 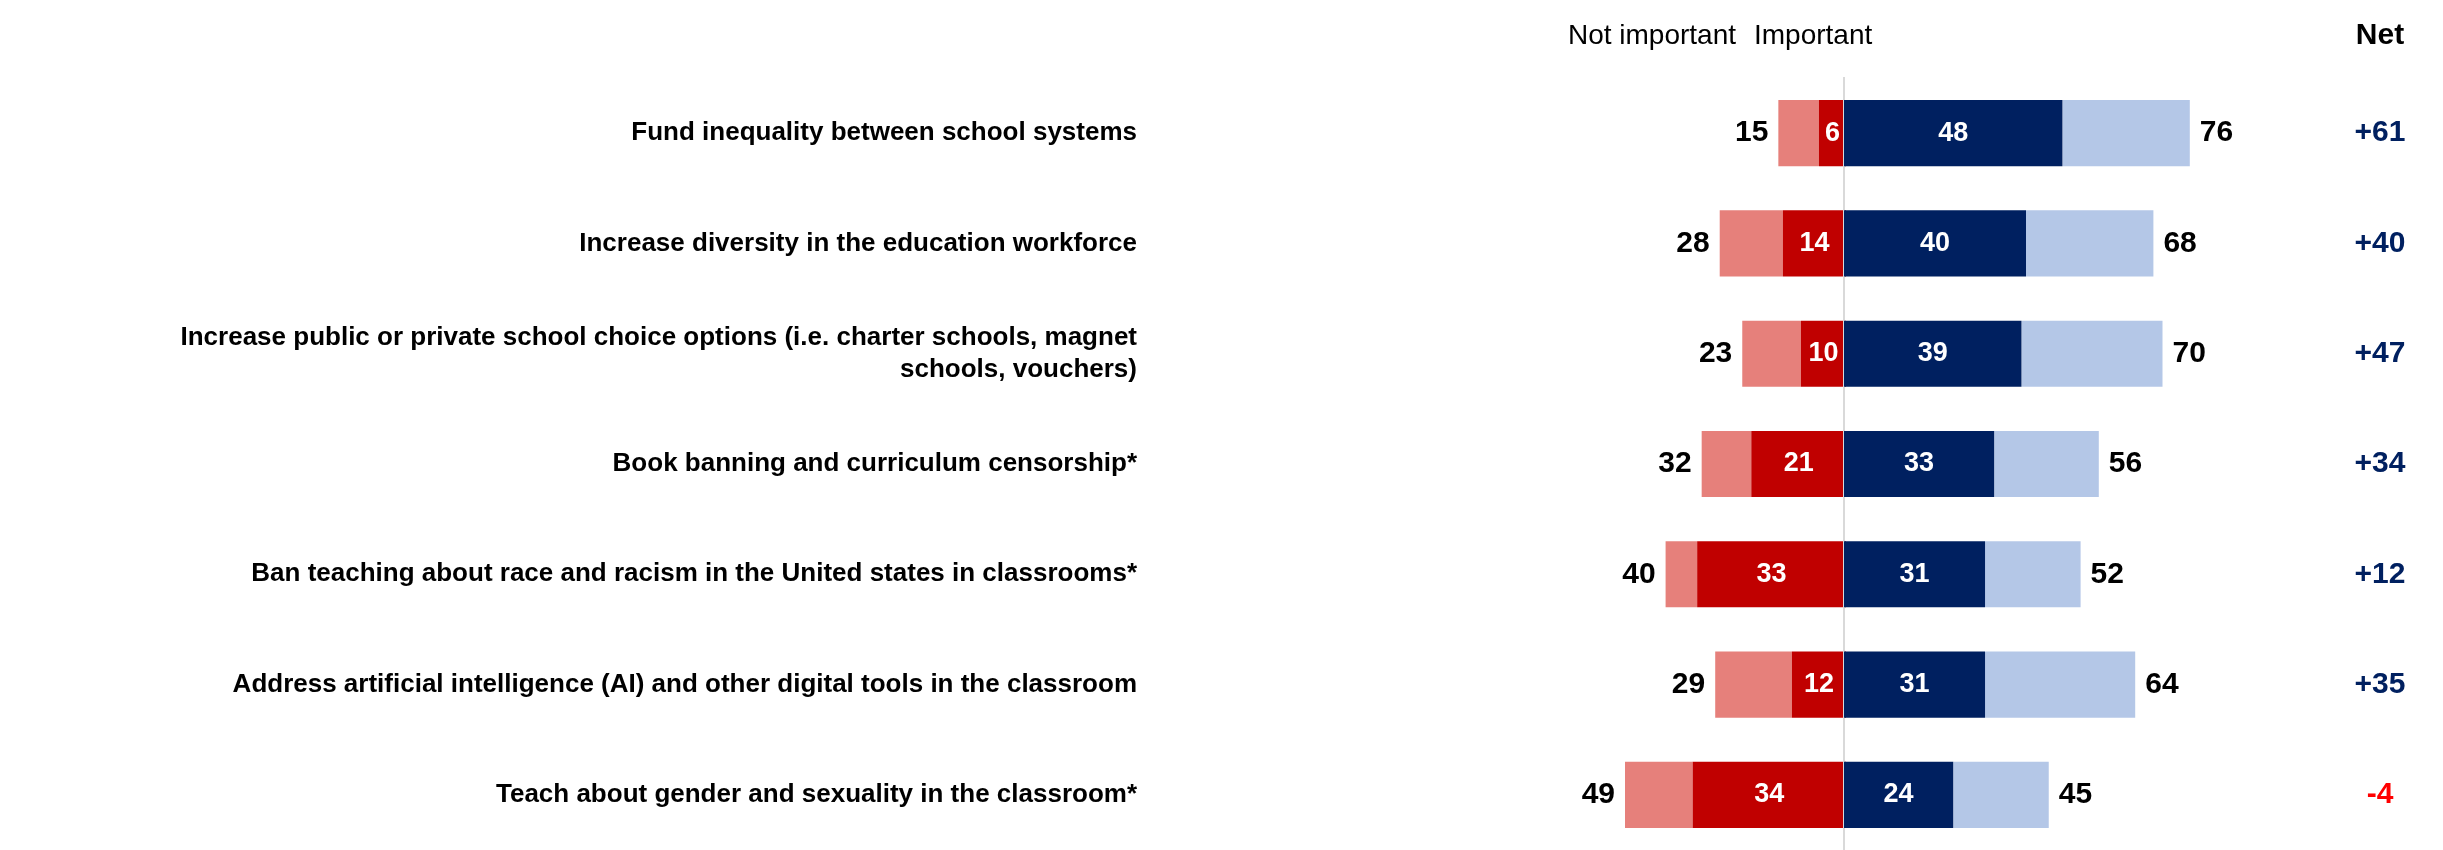 What do you see at coordinates (1814, 241) in the screenshot?
I see `data-label: 14` at bounding box center [1814, 241].